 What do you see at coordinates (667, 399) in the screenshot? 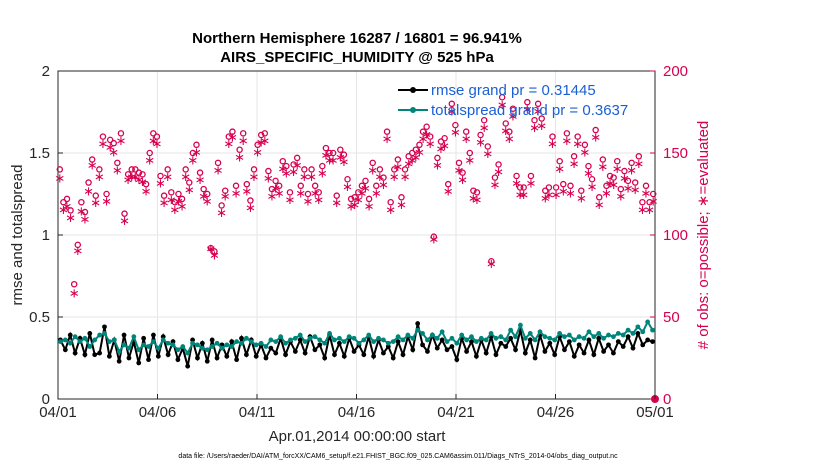
I see `y-right-tick-label: 0` at bounding box center [667, 399].